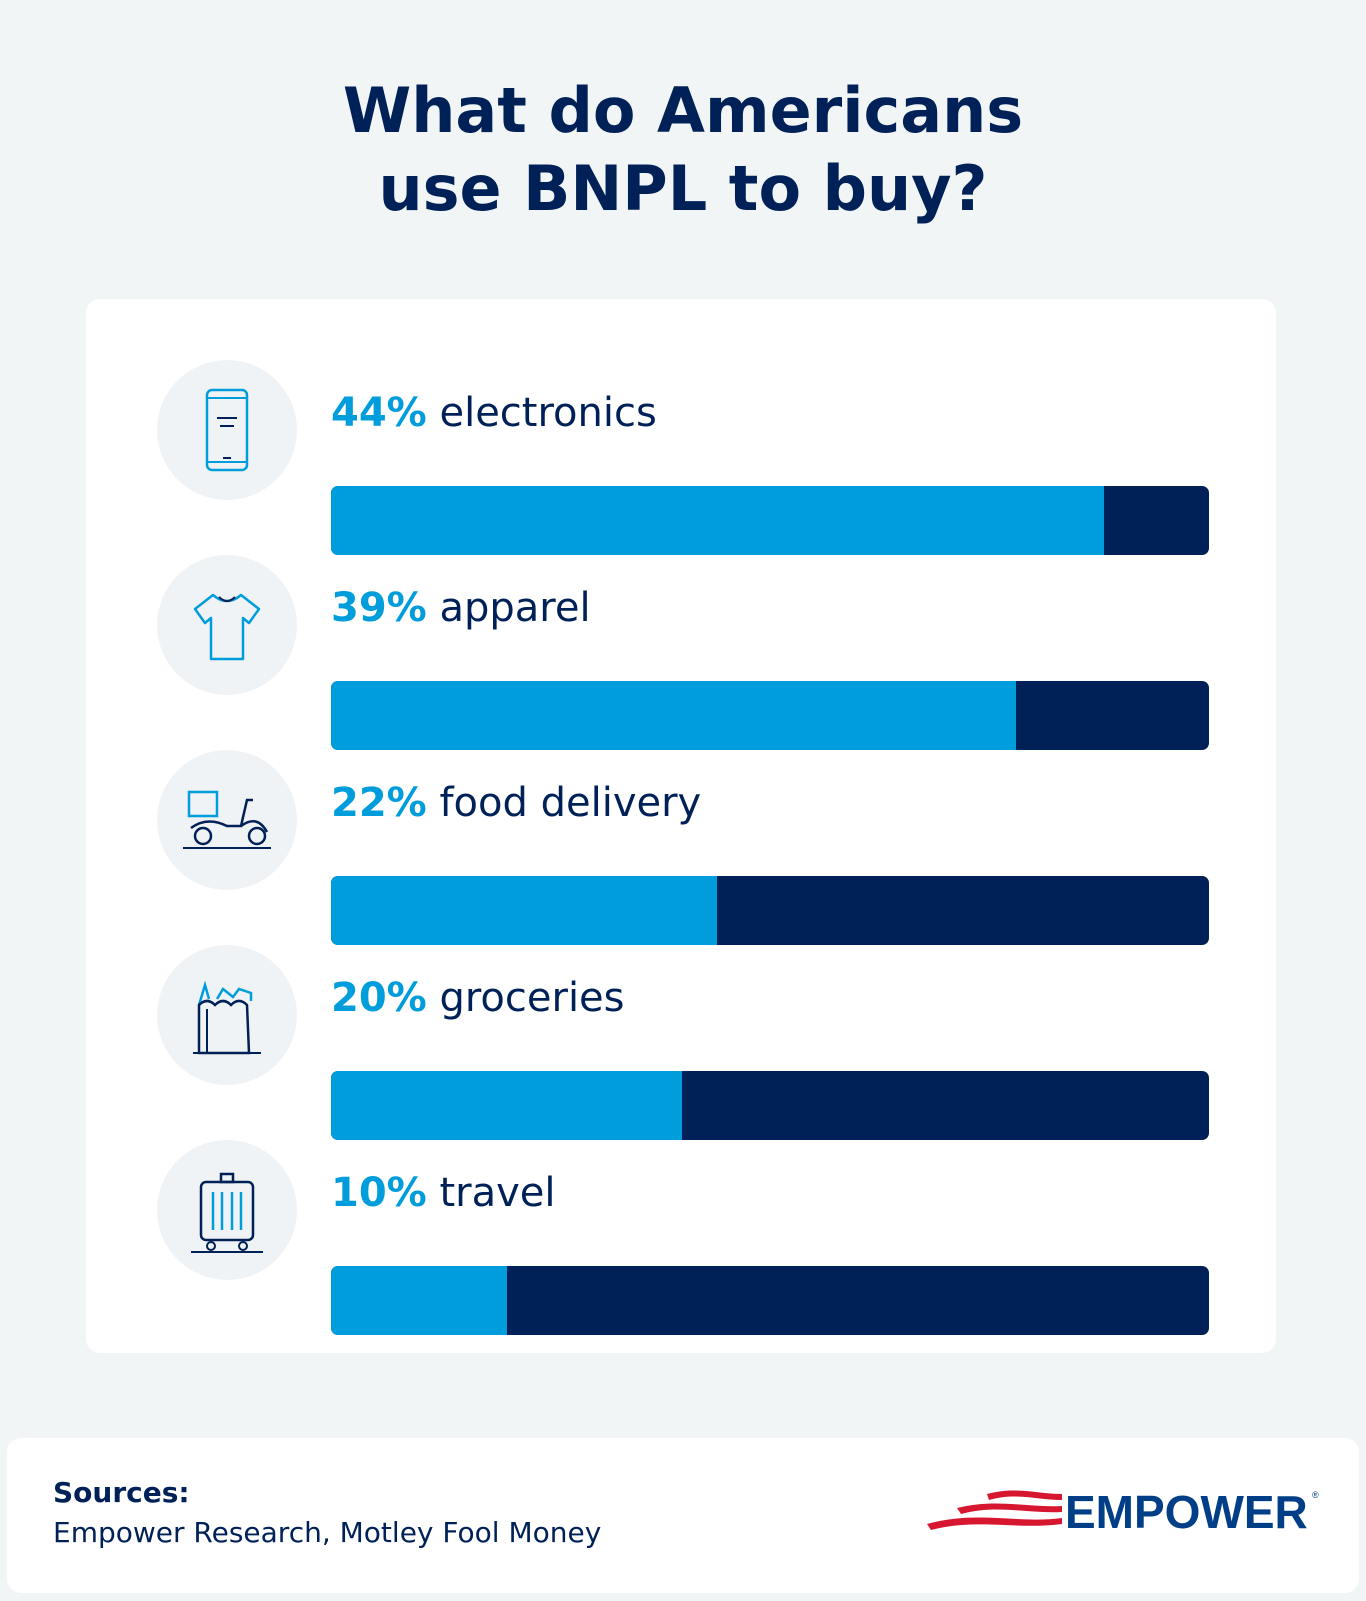 This screenshot has width=1366, height=1601. I want to click on bar-row: 20% groceries, so click(681, 1042).